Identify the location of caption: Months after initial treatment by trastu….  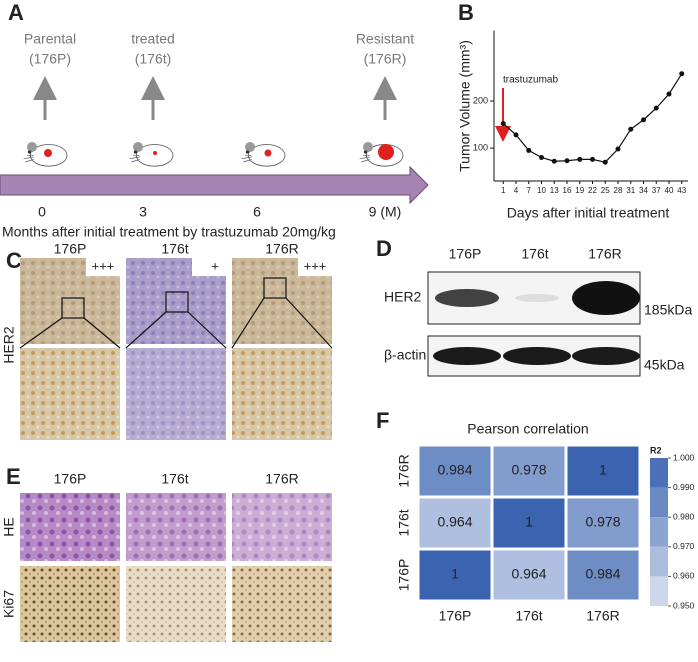
(169, 232).